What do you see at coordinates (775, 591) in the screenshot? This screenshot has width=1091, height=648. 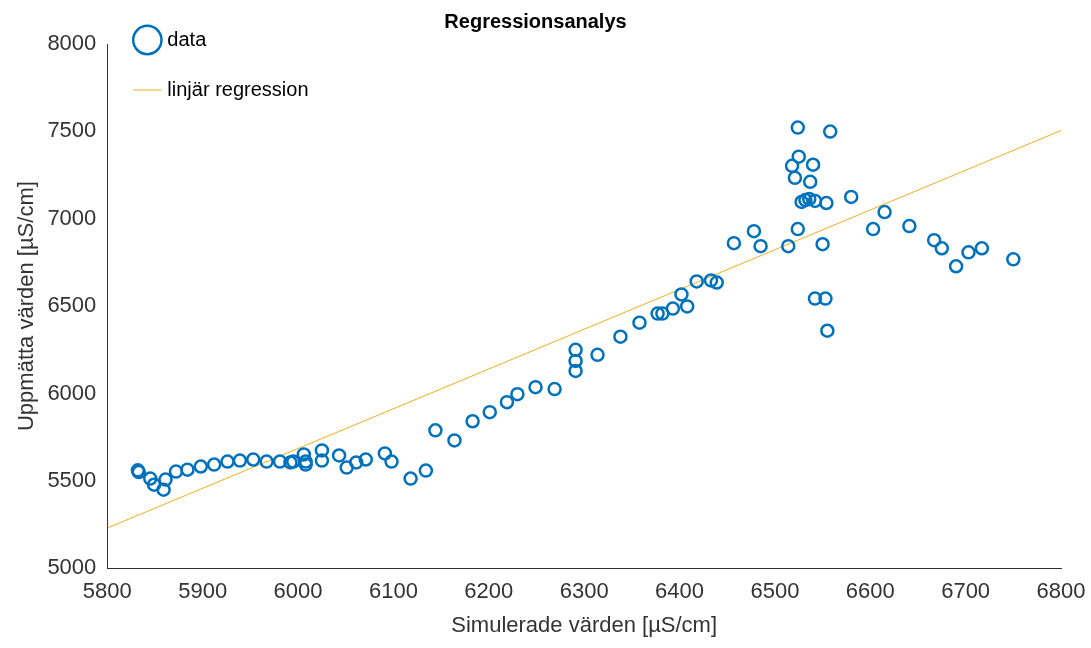 I see `x-tick-label: 6500` at bounding box center [775, 591].